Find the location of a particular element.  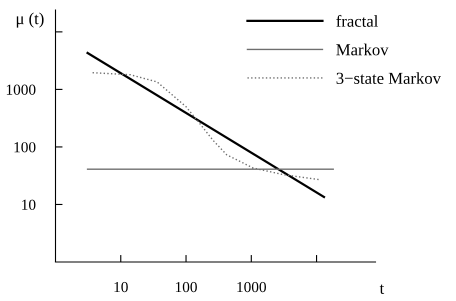

x-tick-label: 10 is located at coordinates (121, 287).